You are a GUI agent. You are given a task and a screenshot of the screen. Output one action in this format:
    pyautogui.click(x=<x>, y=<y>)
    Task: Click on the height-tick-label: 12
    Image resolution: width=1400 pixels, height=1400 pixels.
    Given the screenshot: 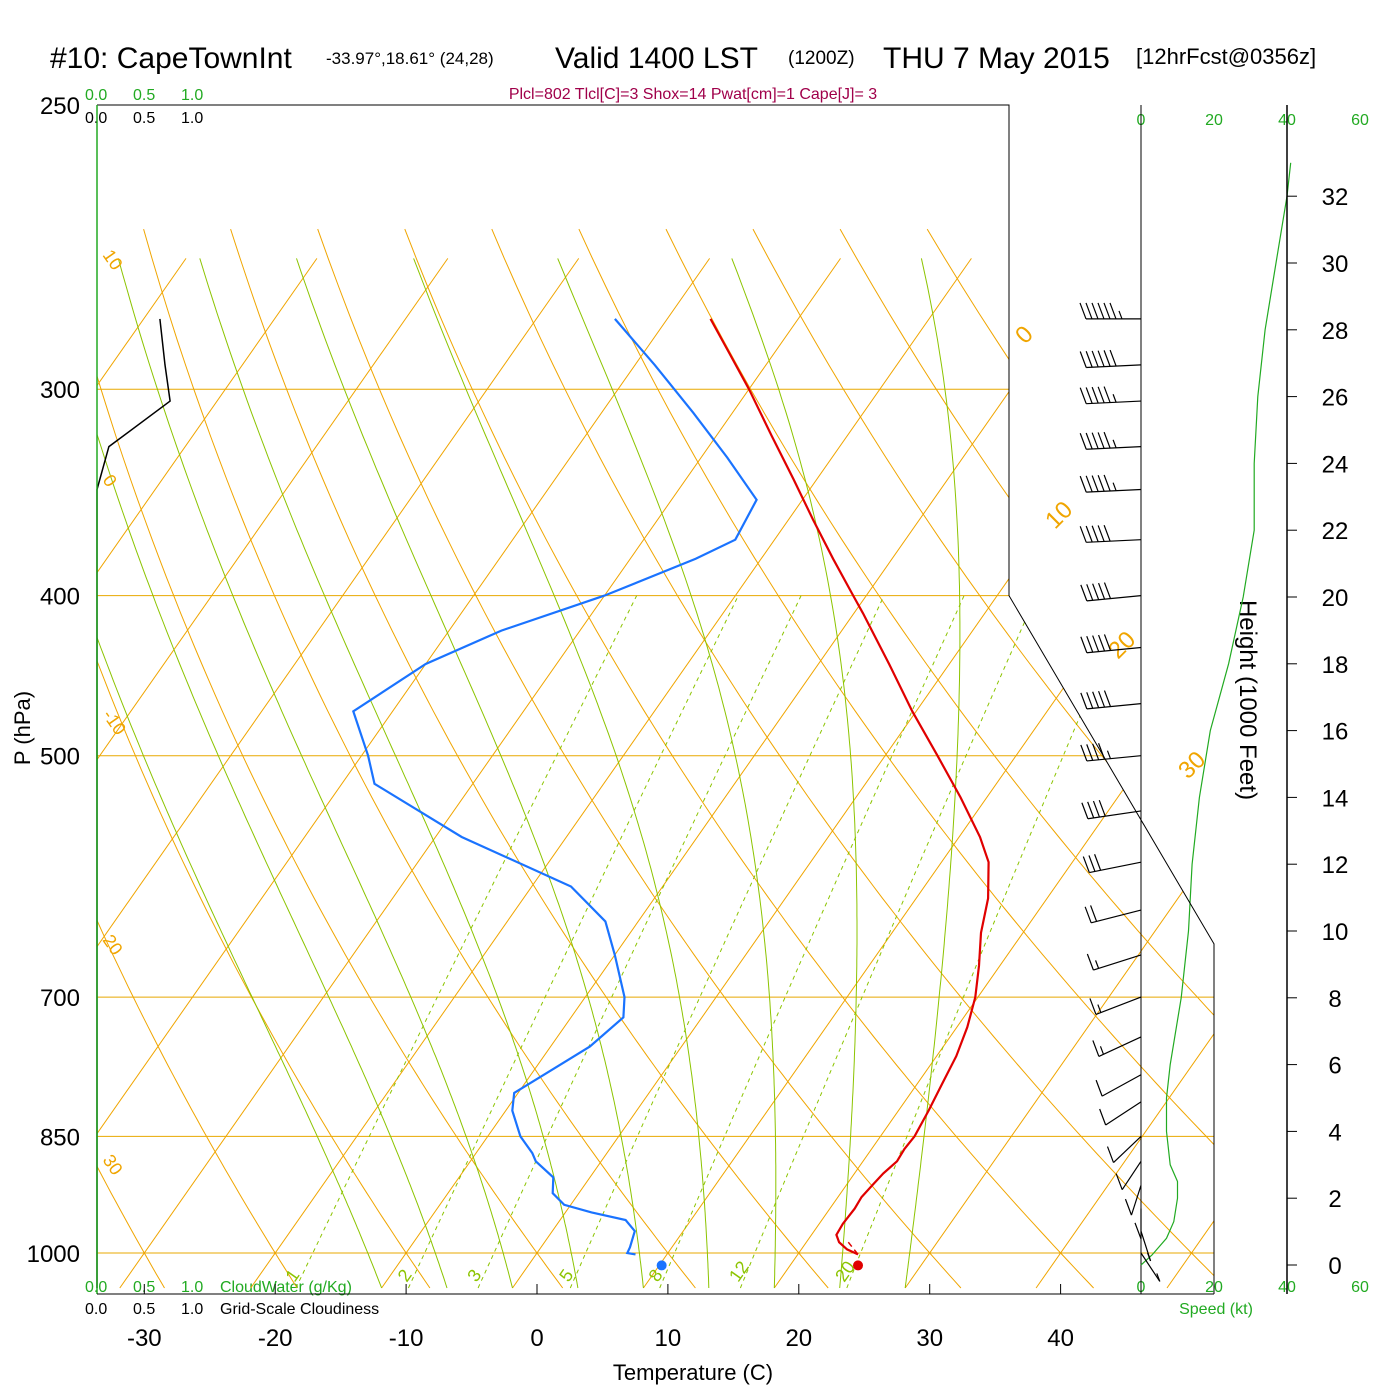 What is the action you would take?
    pyautogui.click(x=1335, y=865)
    